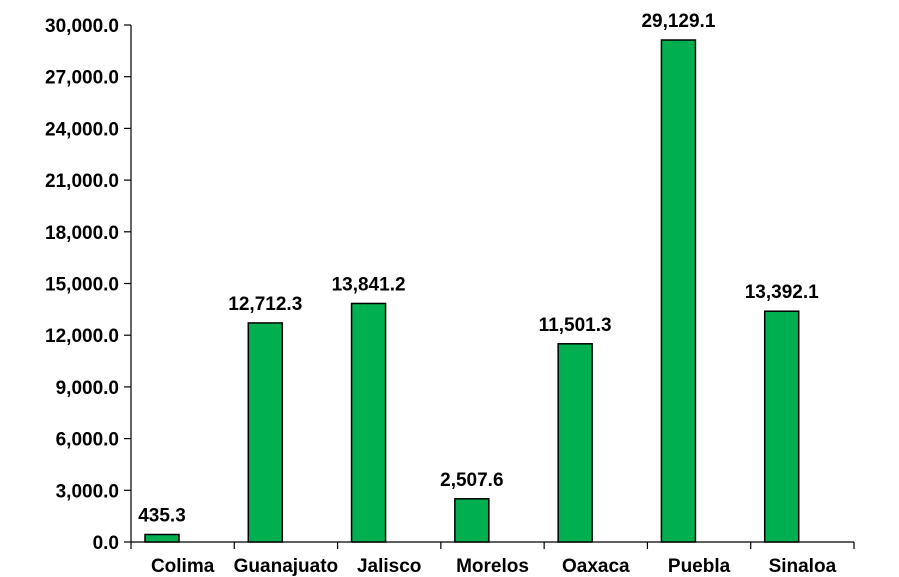  What do you see at coordinates (781, 426) in the screenshot?
I see `bar-sinaloa` at bounding box center [781, 426].